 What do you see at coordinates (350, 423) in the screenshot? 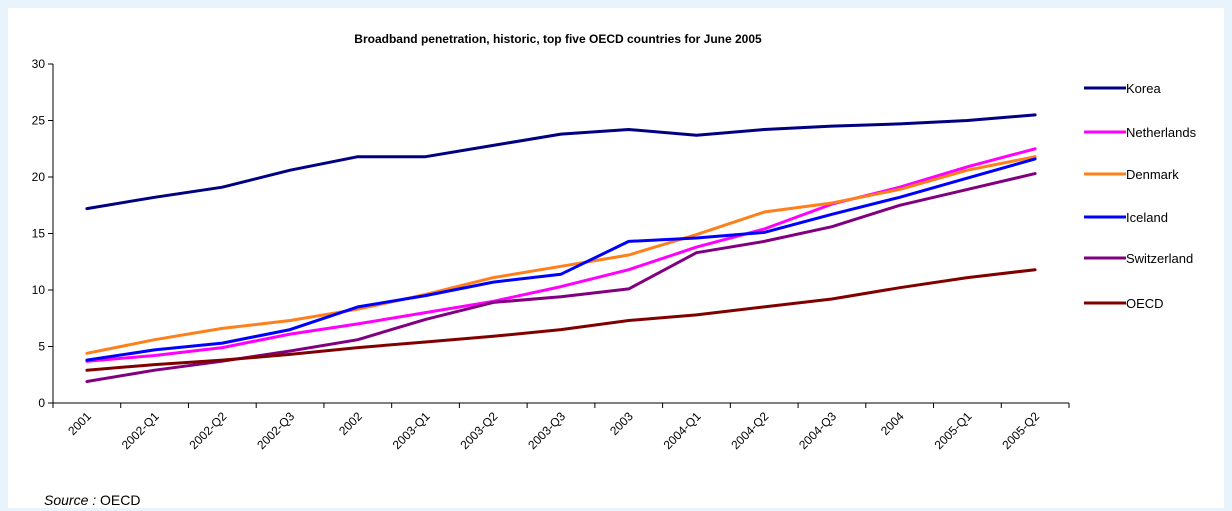
I see `x-tick-label: 2002` at bounding box center [350, 423].